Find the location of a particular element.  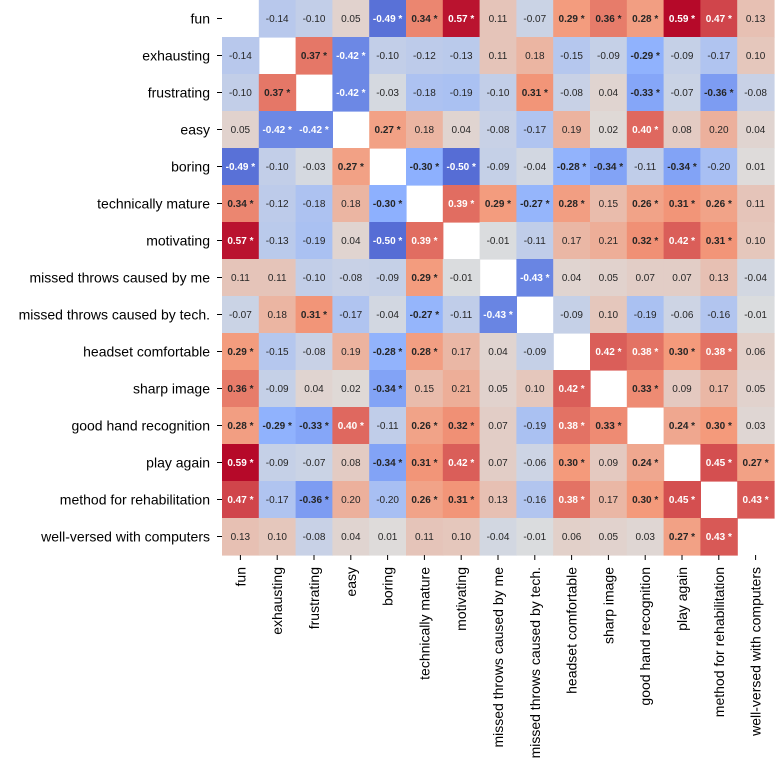

cell-value-label: 0.21 is located at coordinates (461, 389).